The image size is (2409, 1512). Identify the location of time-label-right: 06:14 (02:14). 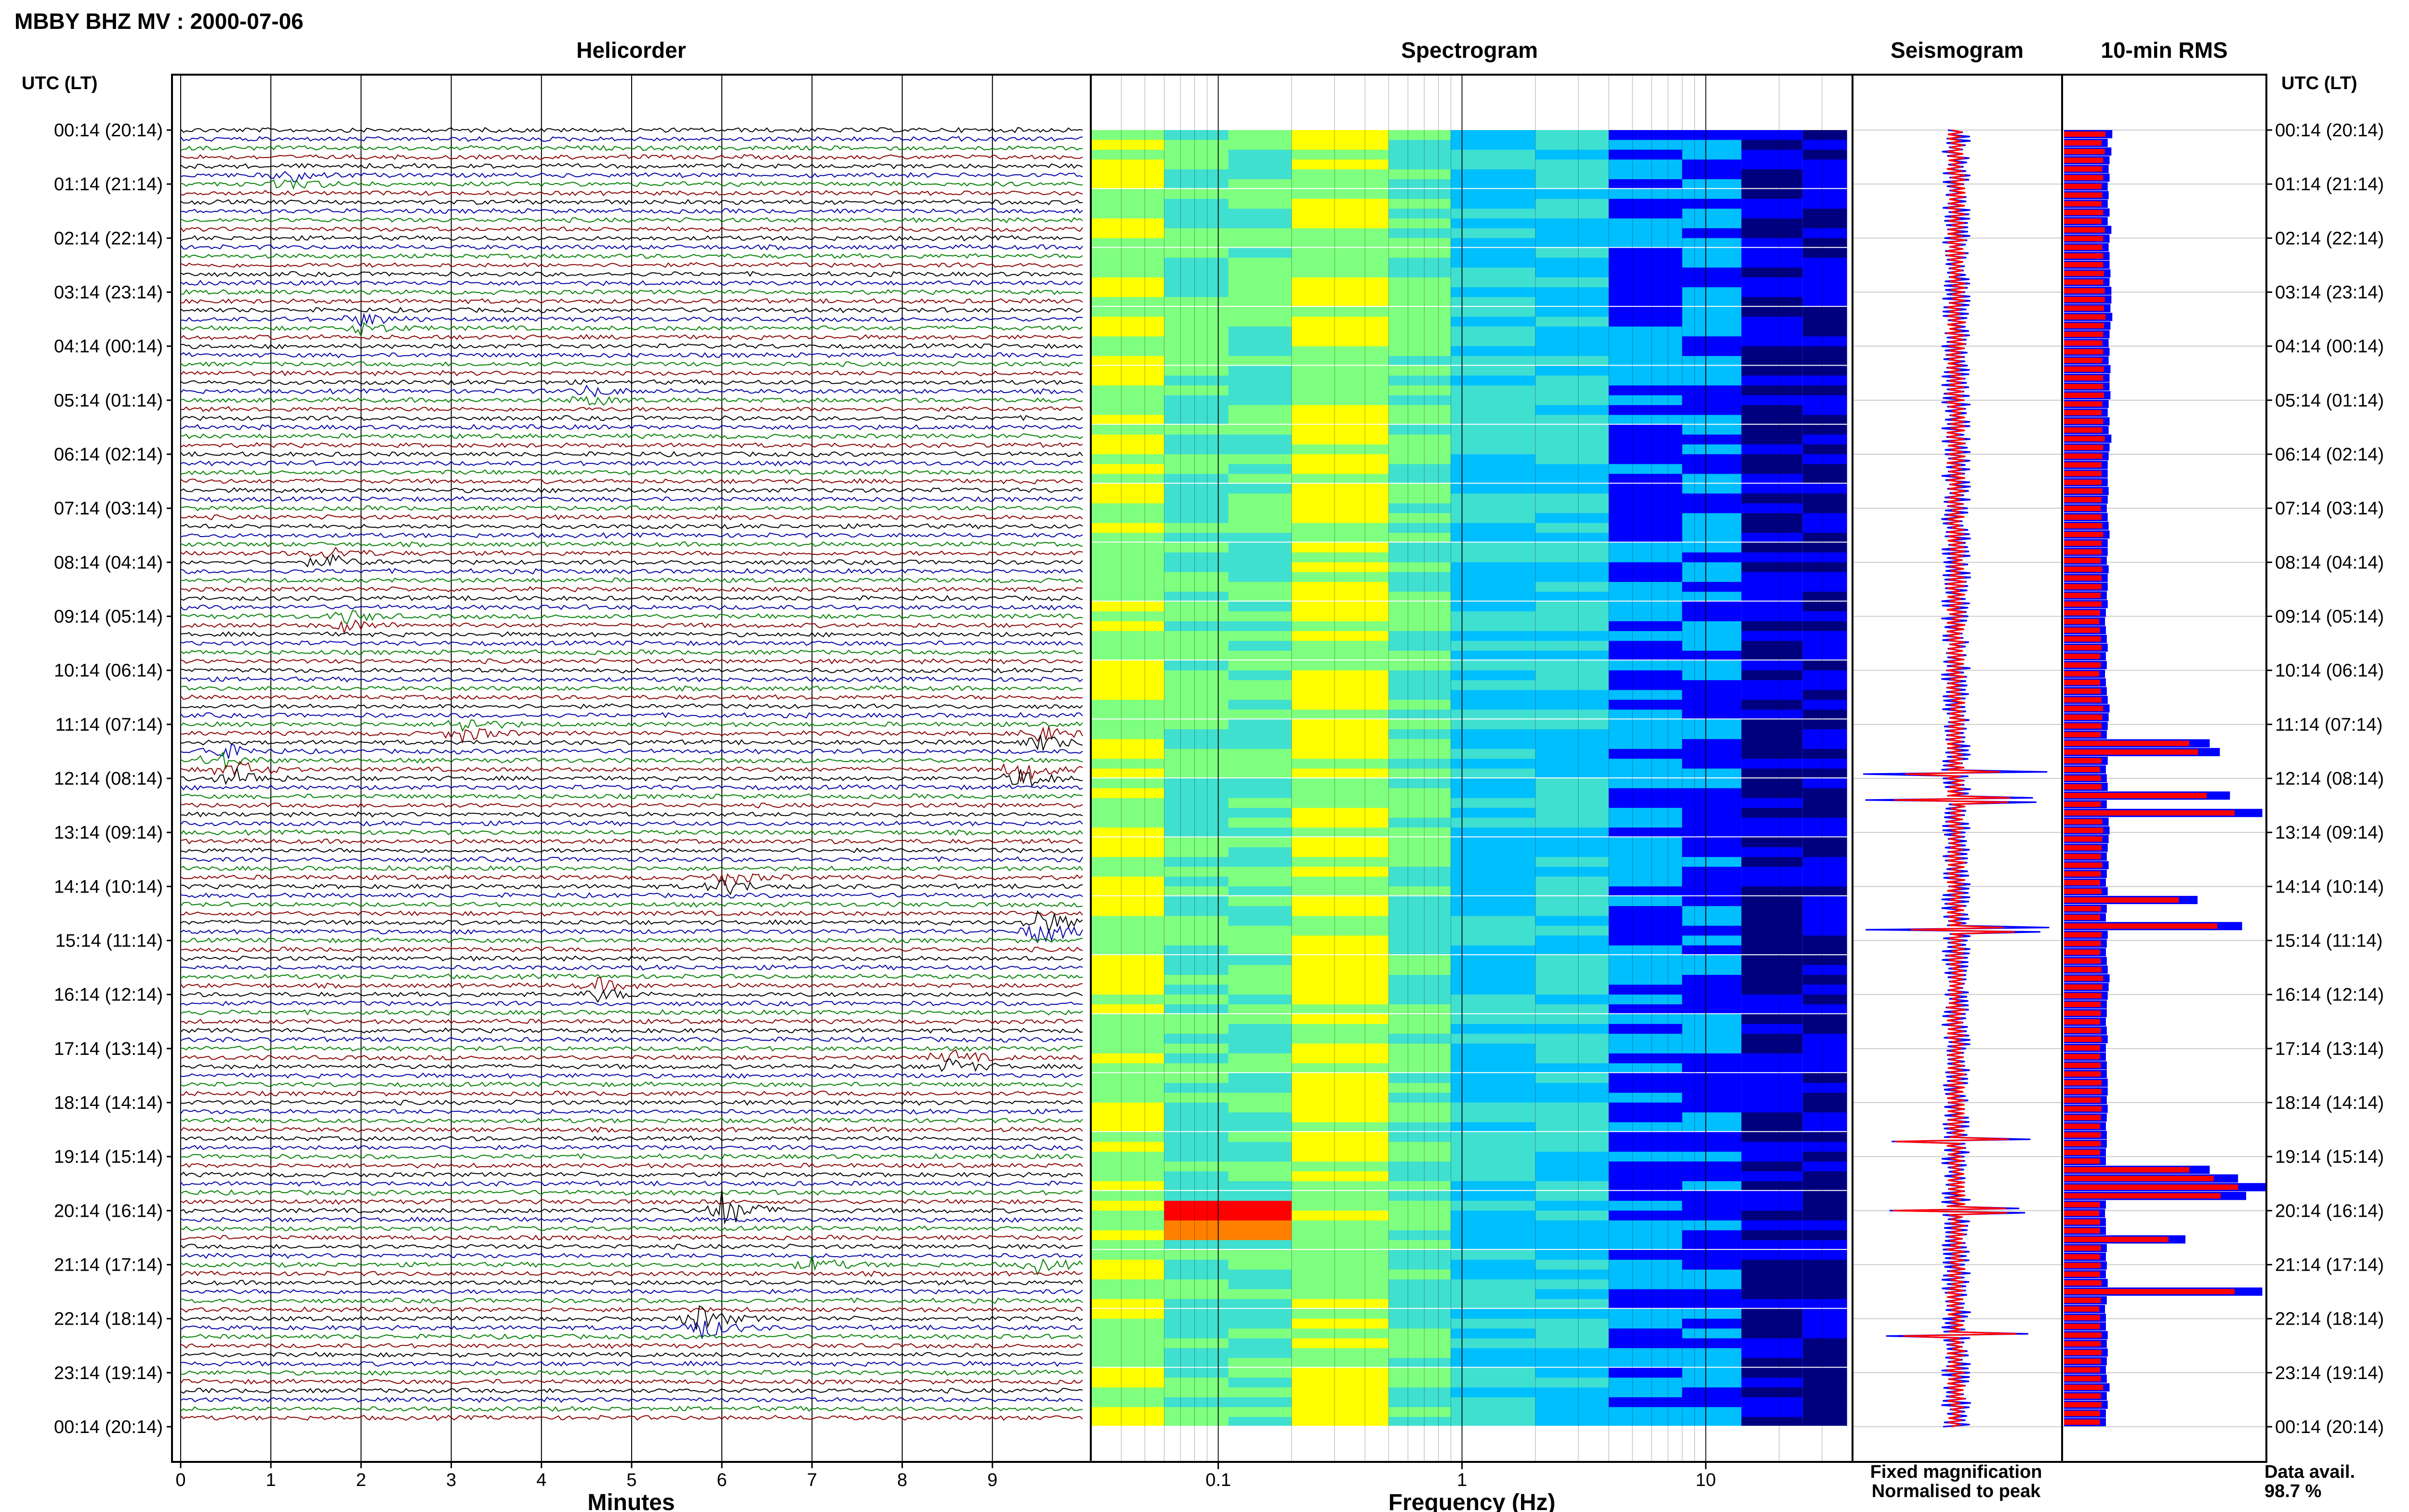
(2329, 455).